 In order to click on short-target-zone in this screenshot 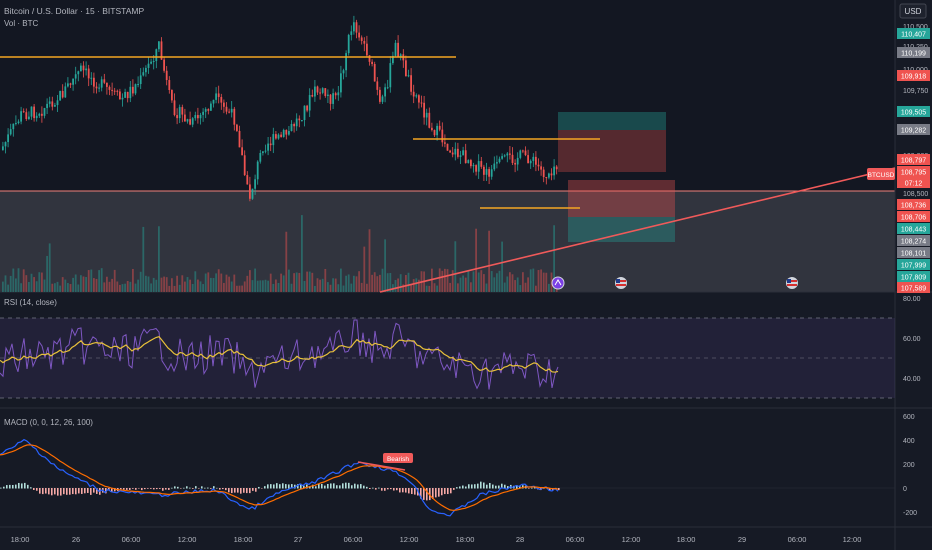, I will do `click(621, 229)`.